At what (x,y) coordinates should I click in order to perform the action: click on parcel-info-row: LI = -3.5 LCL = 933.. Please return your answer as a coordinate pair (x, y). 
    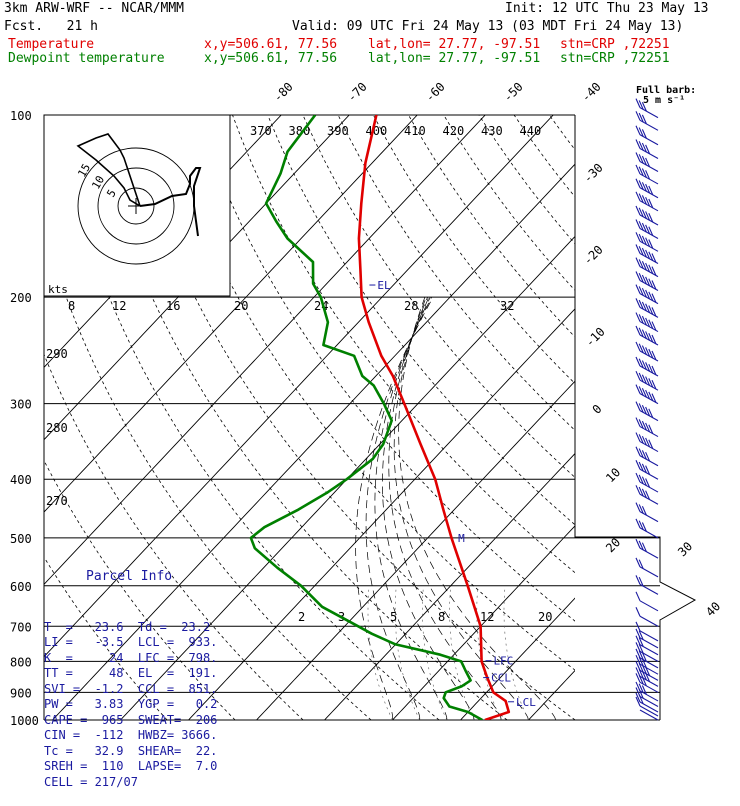
    Looking at the image, I should click on (131, 642).